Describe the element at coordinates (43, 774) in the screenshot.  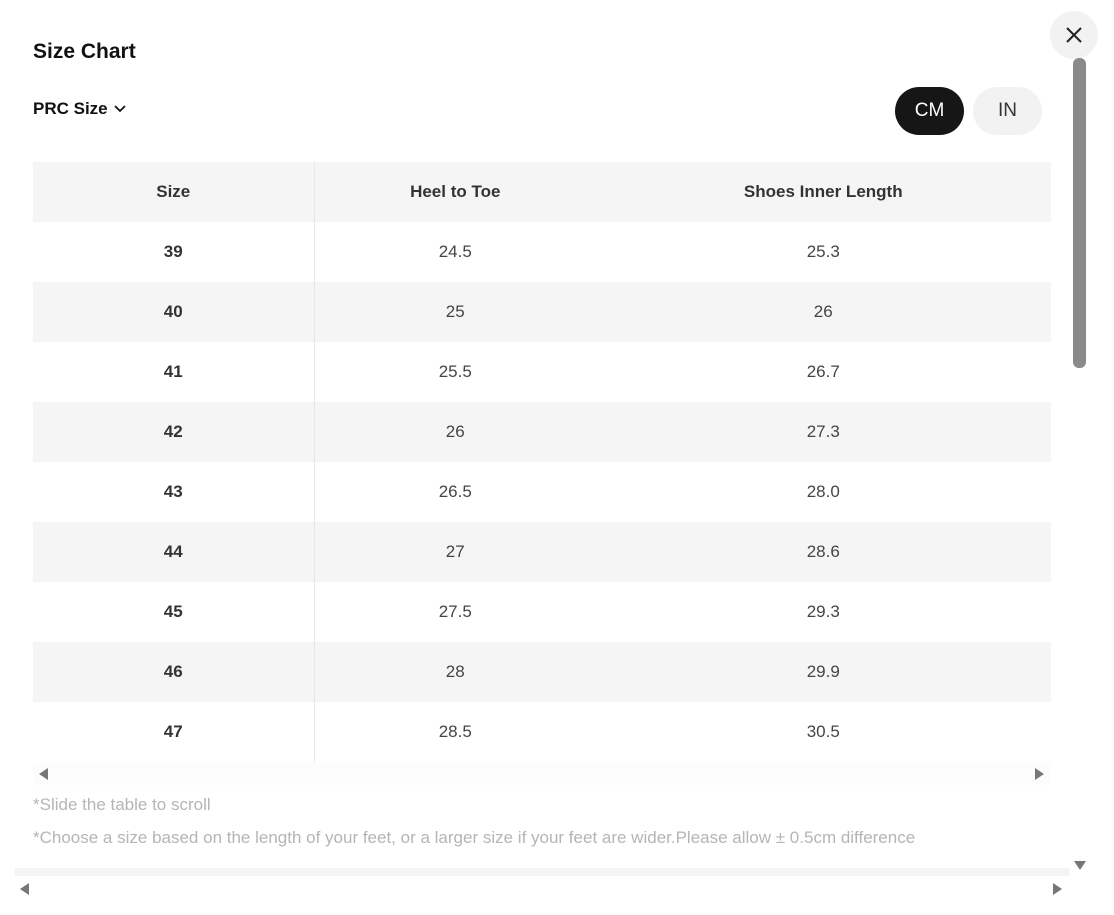
I see `scroll-left-arrow-icon` at that location.